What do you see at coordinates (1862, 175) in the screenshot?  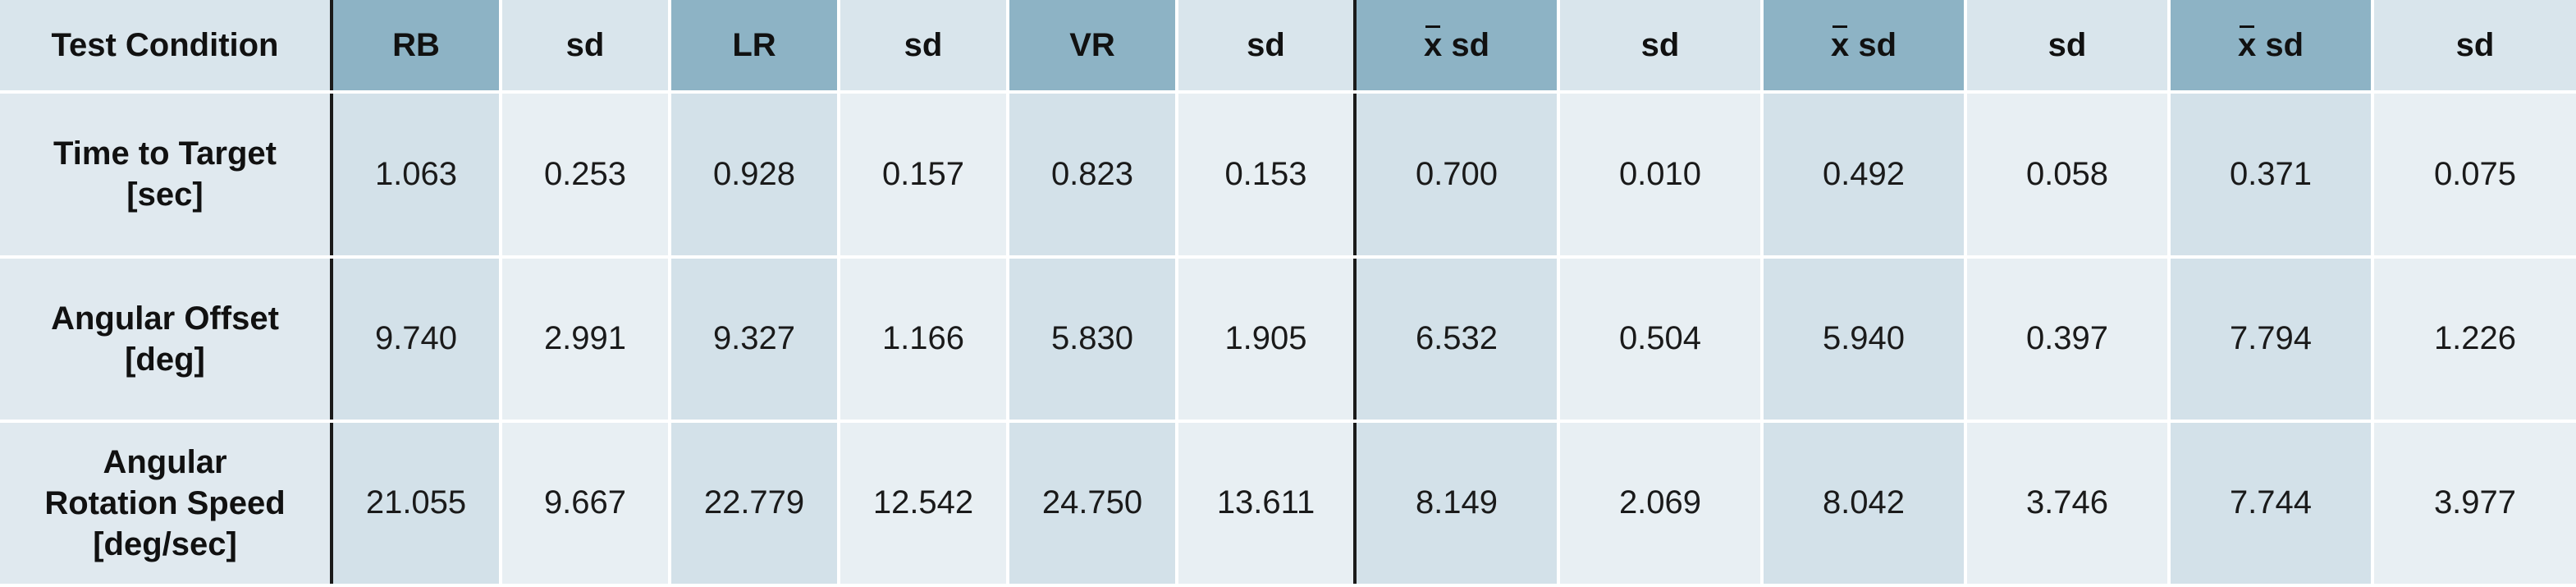 I see `table-cell: 0.492` at bounding box center [1862, 175].